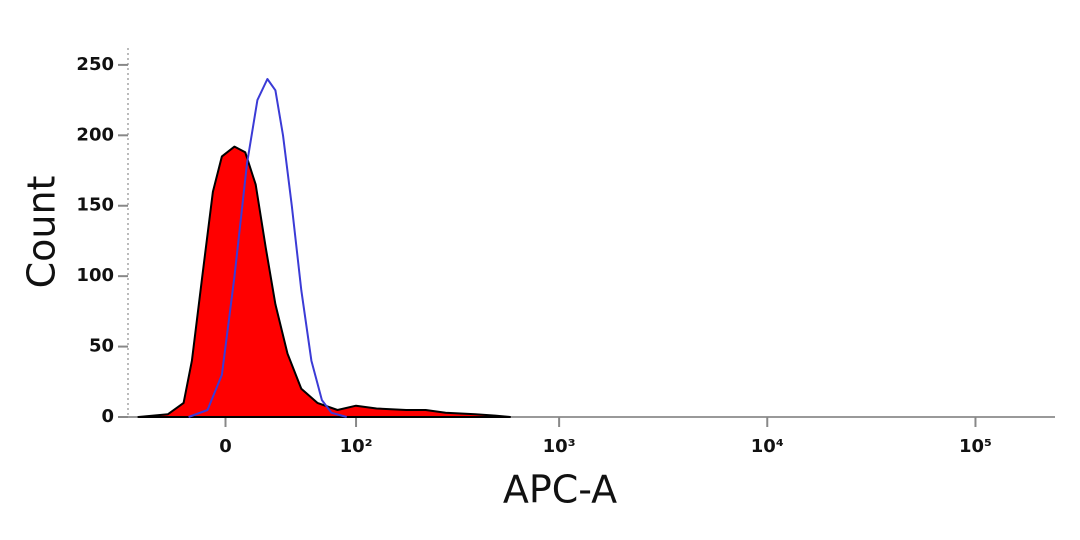 The image size is (1080, 540). Describe the element at coordinates (101, 346) in the screenshot. I see `y-tick-label: 50` at that location.